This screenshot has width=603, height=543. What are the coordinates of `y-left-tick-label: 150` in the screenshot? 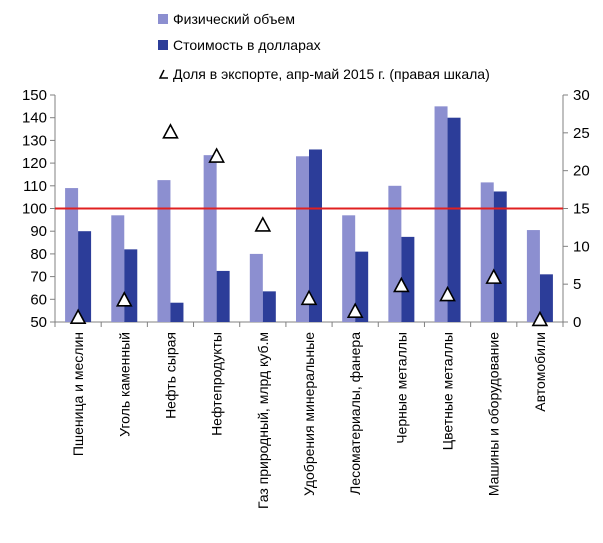 It's located at (34, 95).